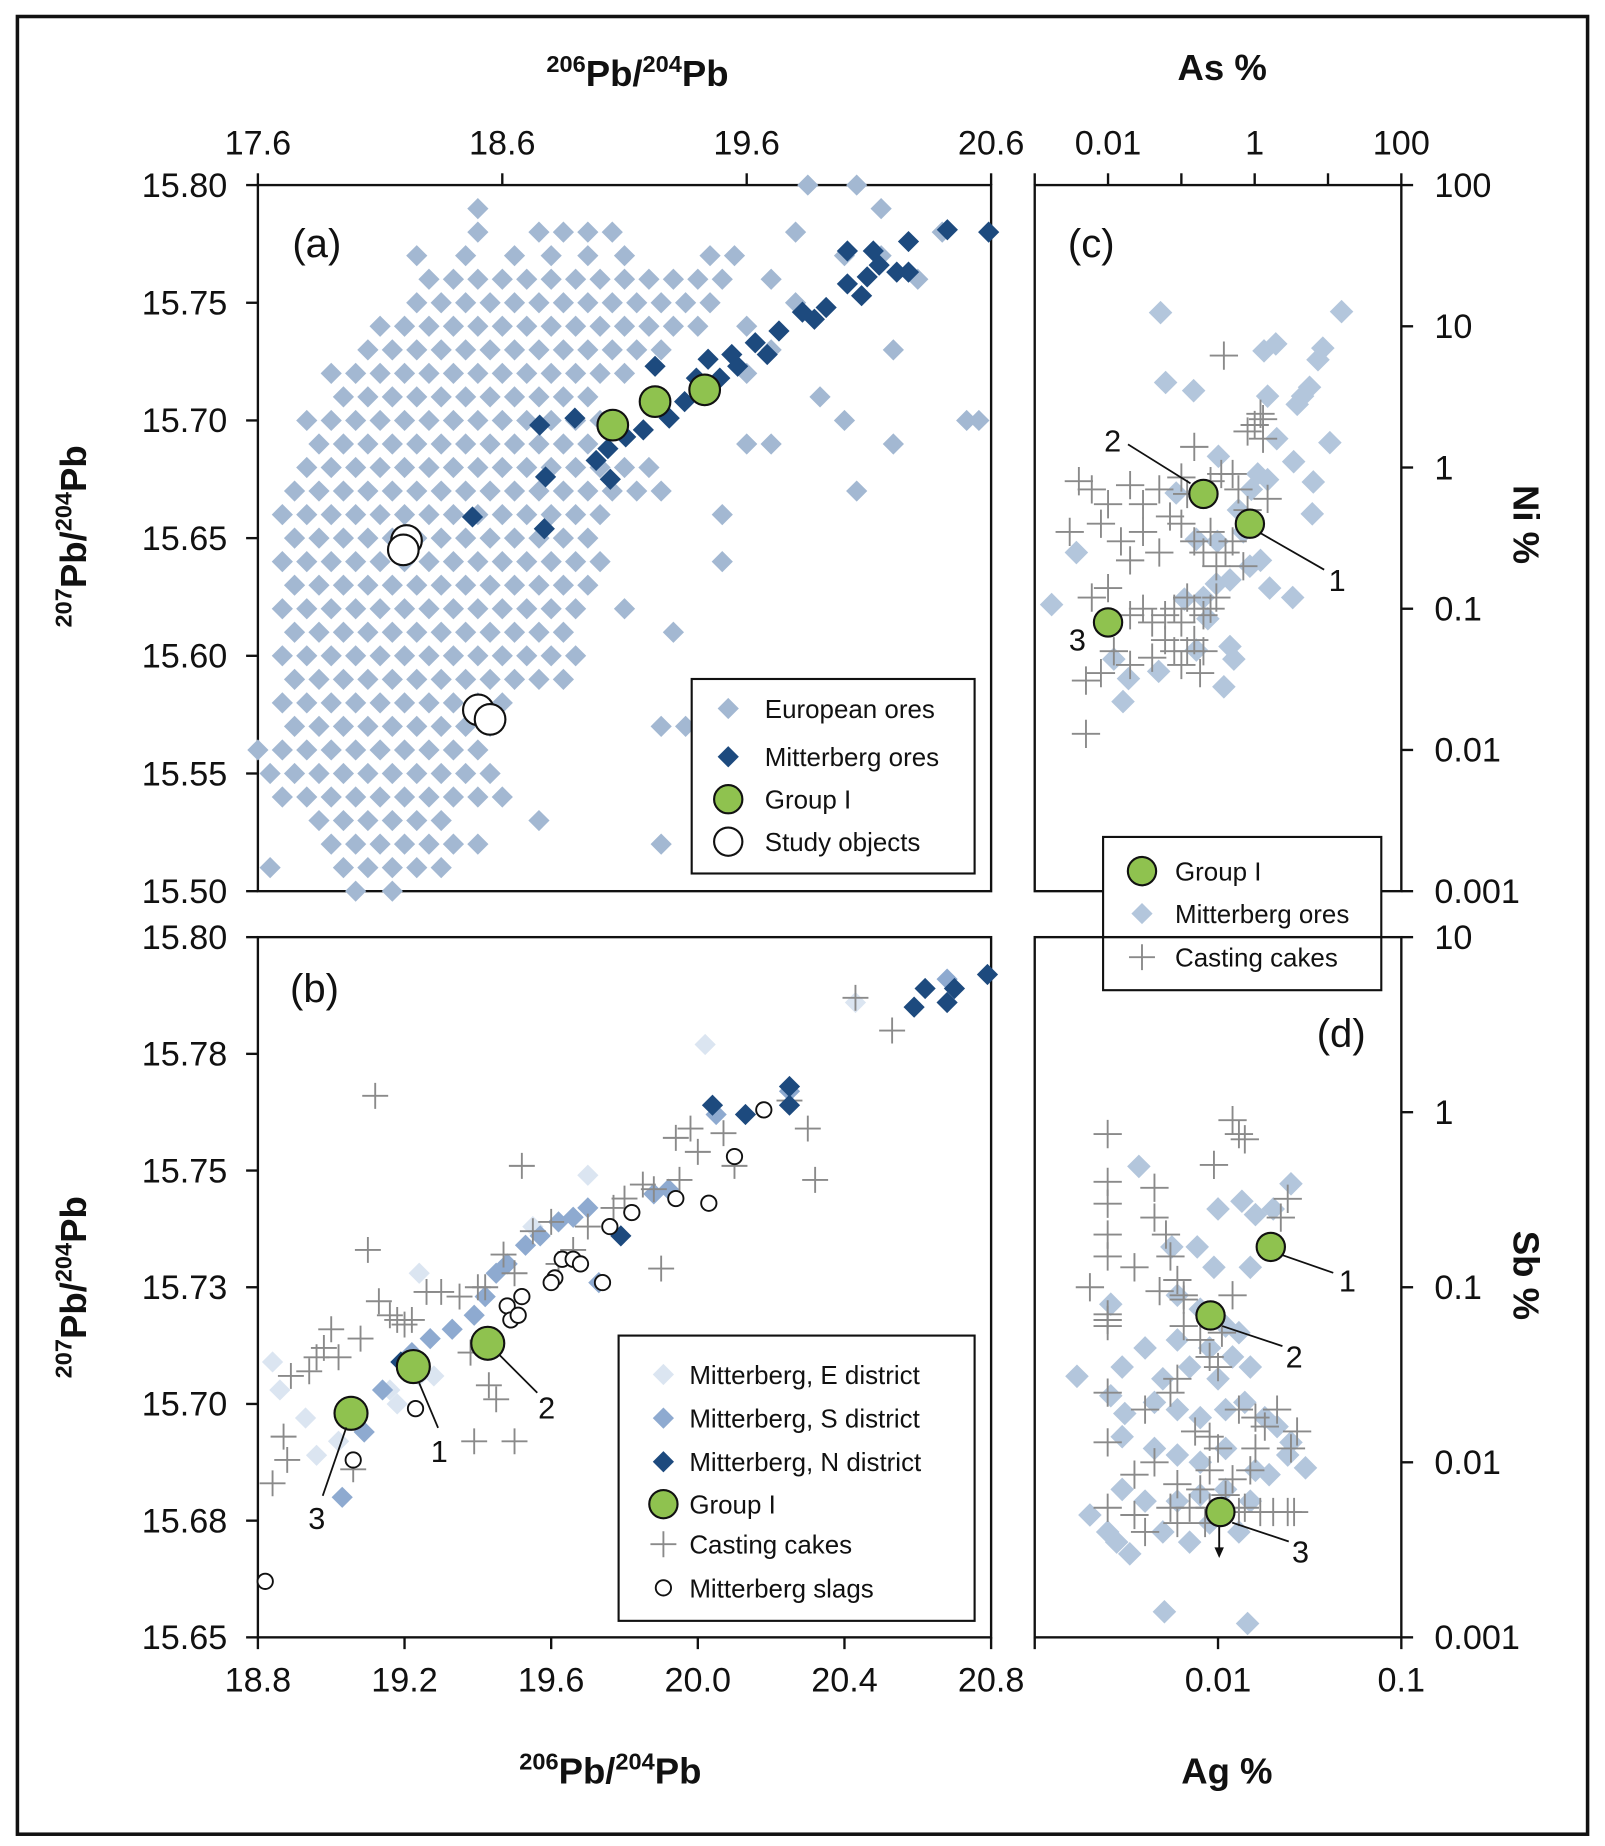 This screenshot has height=1846, width=1605. What do you see at coordinates (1300, 1553) in the screenshot?
I see `annotation-label: 3` at bounding box center [1300, 1553].